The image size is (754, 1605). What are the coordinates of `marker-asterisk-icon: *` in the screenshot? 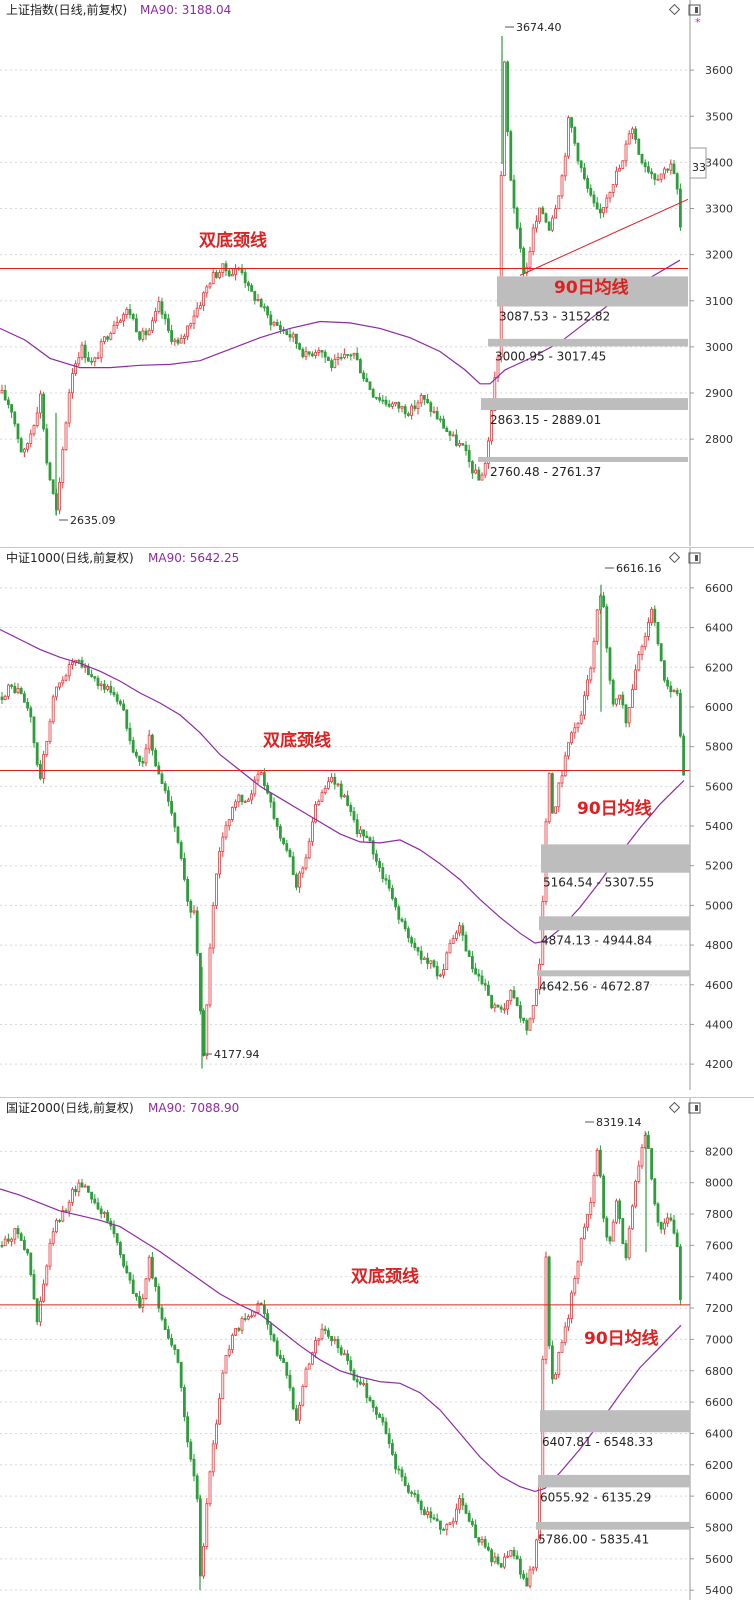 It's located at (698, 22).